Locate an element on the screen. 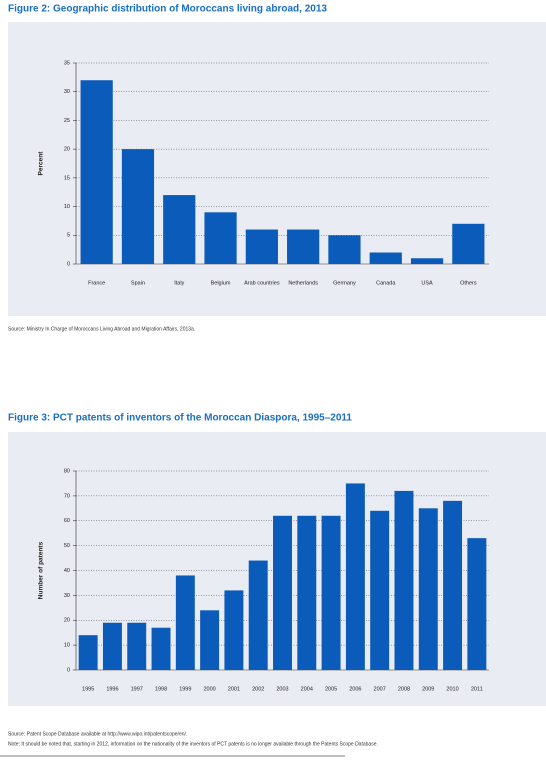  x-tick-label: USA is located at coordinates (427, 283).